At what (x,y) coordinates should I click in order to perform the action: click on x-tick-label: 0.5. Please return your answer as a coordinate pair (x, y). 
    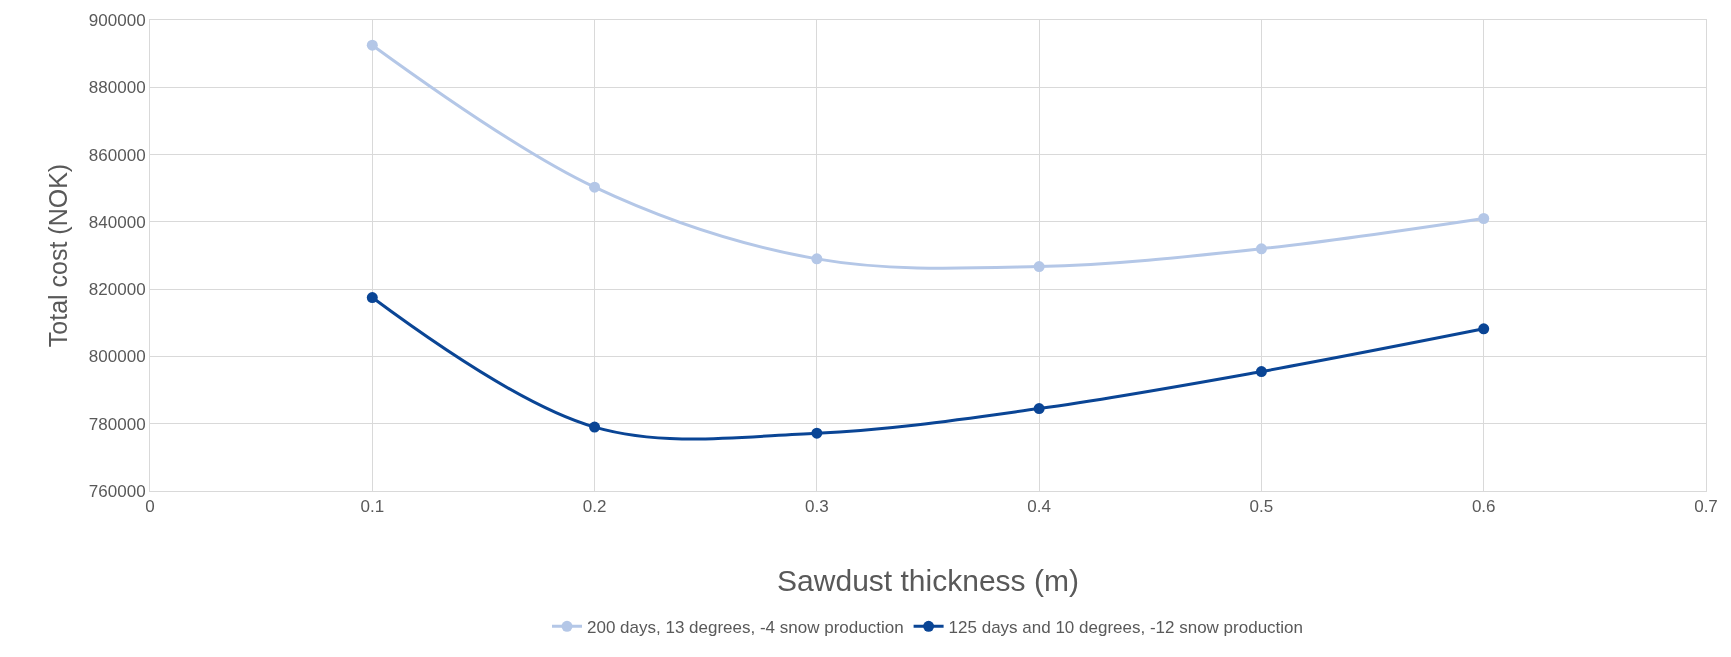
    Looking at the image, I should click on (1261, 507).